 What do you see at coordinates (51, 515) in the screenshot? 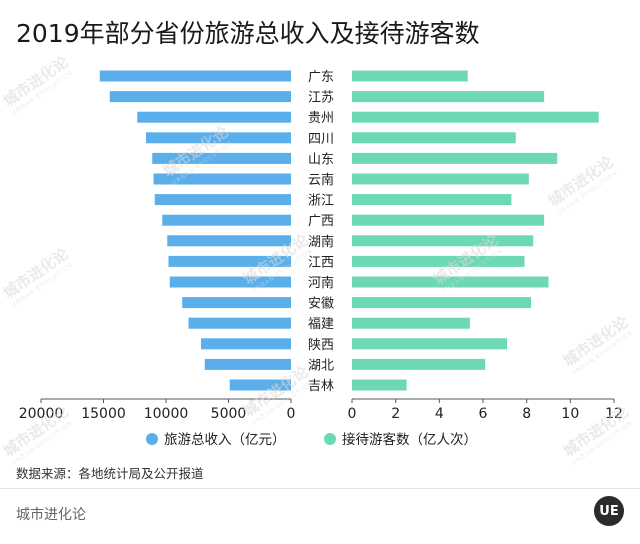
I see `brand-name: 城市进化论` at bounding box center [51, 515].